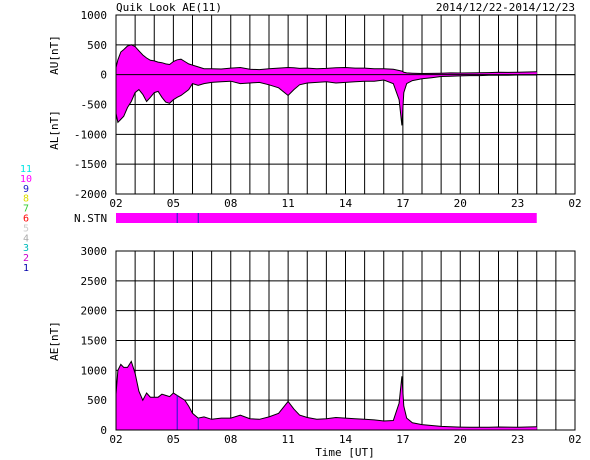 The image size is (590, 460). Describe the element at coordinates (505, 7) in the screenshot. I see `date-range: 2014/12/22-2014/12/23` at that location.